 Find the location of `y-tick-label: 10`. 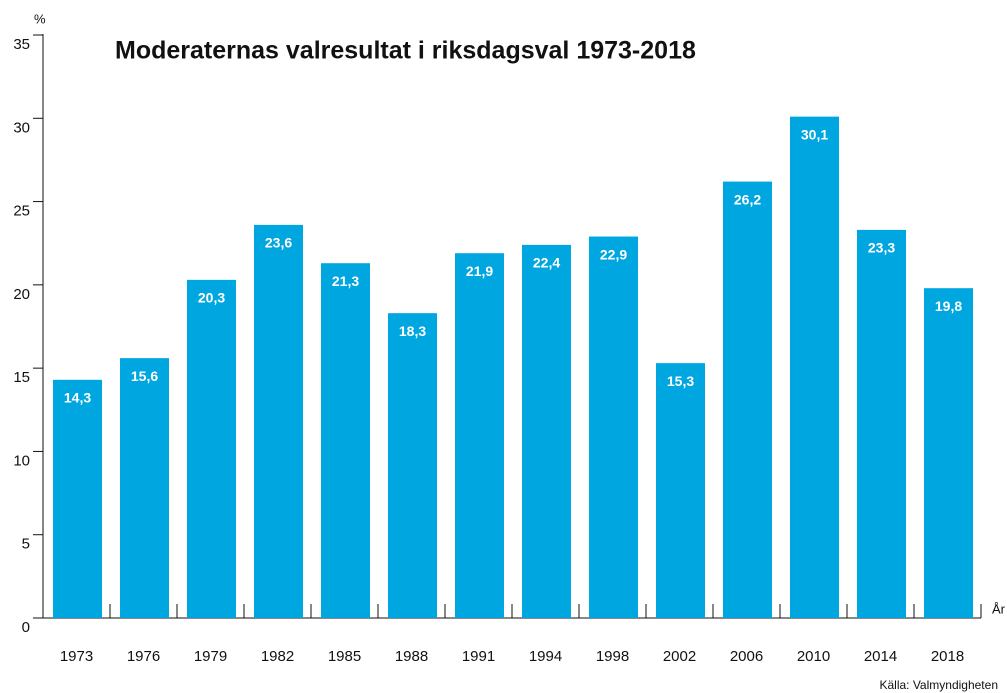

y-tick-label: 10 is located at coordinates (21, 460).